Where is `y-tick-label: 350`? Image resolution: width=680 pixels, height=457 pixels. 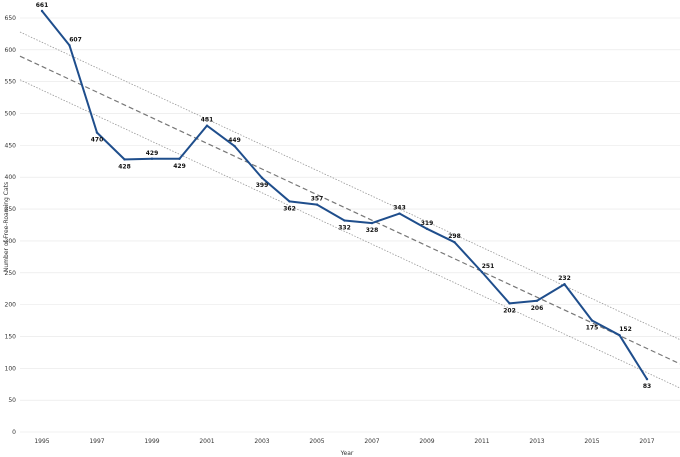
y-tick-label: 350 is located at coordinates (11, 209).